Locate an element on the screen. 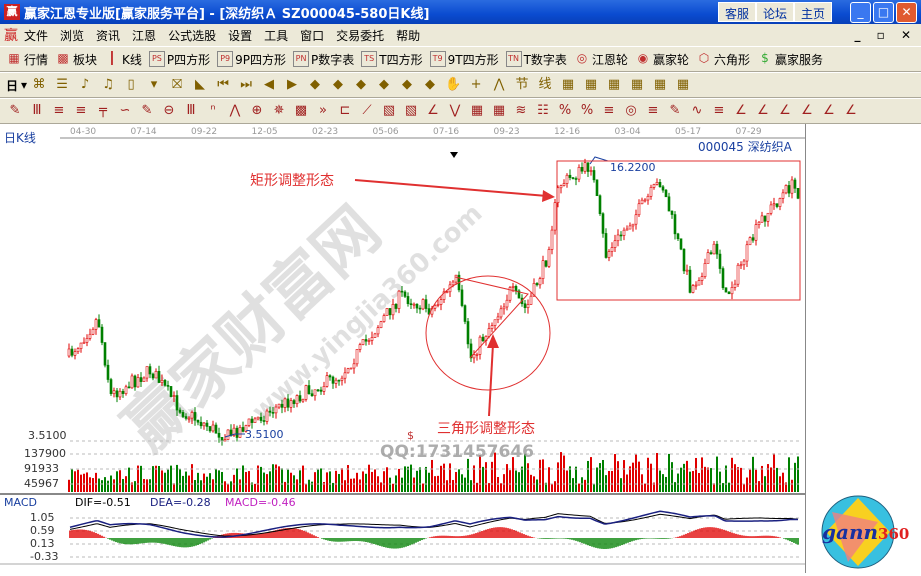 The height and width of the screenshot is (576, 921). toolbar-item: ┃ K线 is located at coordinates (123, 59).